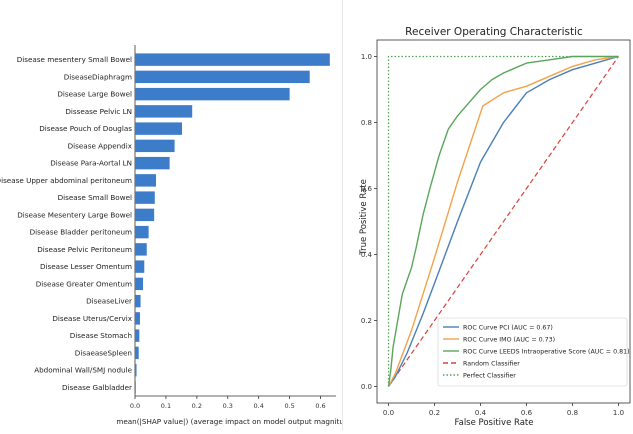 The height and width of the screenshot is (434, 633). What do you see at coordinates (481, 413) in the screenshot?
I see `roc-x-tick-label: 0.4` at bounding box center [481, 413].